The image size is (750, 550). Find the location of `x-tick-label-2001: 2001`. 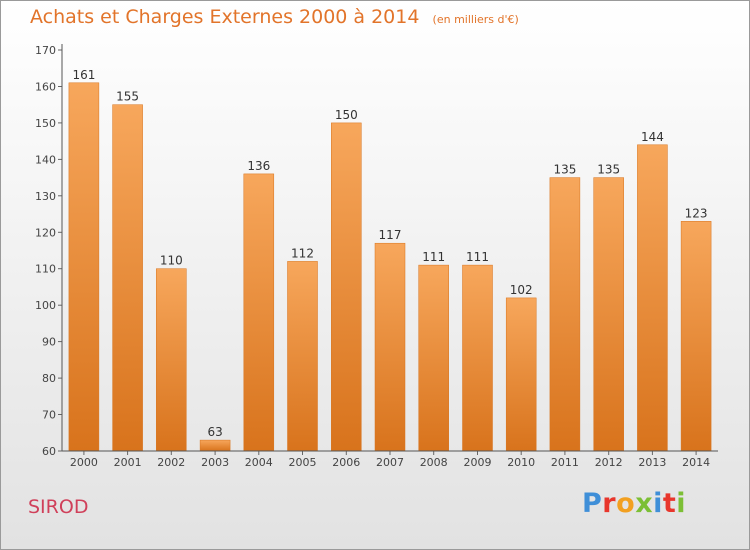

x-tick-label-2001: 2001 is located at coordinates (128, 462).